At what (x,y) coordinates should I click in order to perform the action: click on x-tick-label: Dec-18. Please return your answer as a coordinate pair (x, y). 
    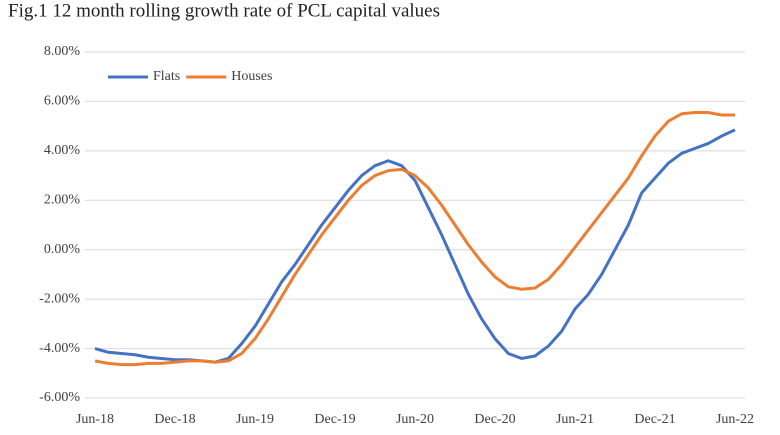
    Looking at the image, I should click on (174, 419).